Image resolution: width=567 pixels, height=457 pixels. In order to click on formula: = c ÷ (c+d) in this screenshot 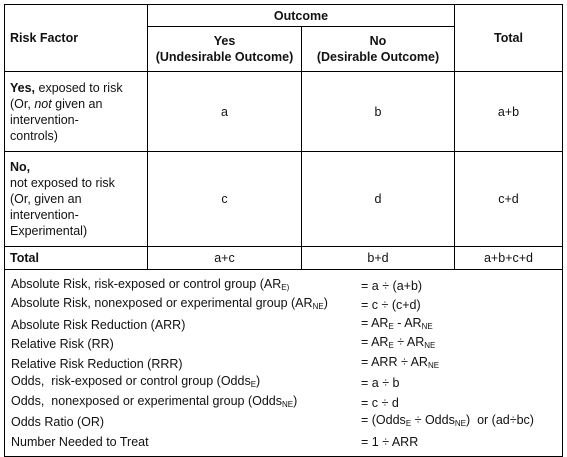, I will do `click(391, 305)`.